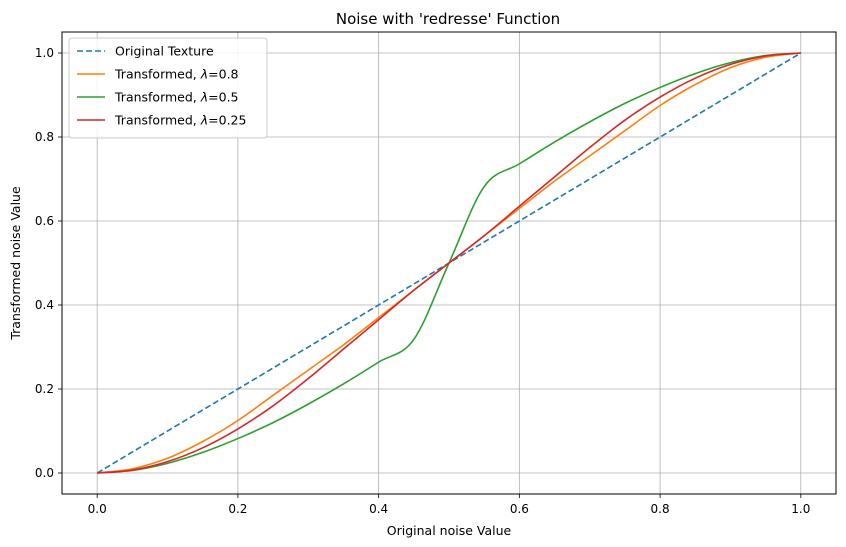  What do you see at coordinates (449, 530) in the screenshot?
I see `x-axis-label: Original noise Value` at bounding box center [449, 530].